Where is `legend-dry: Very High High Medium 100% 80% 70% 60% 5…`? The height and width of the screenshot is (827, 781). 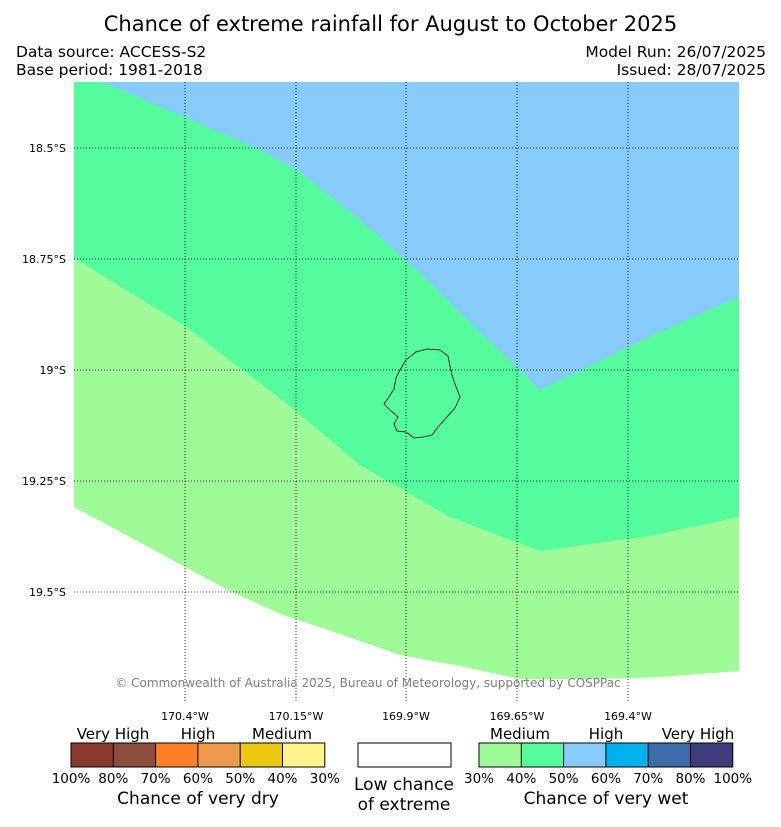 legend-dry: Very High High Medium 100% 80% 70% 60% 5… is located at coordinates (196, 767).